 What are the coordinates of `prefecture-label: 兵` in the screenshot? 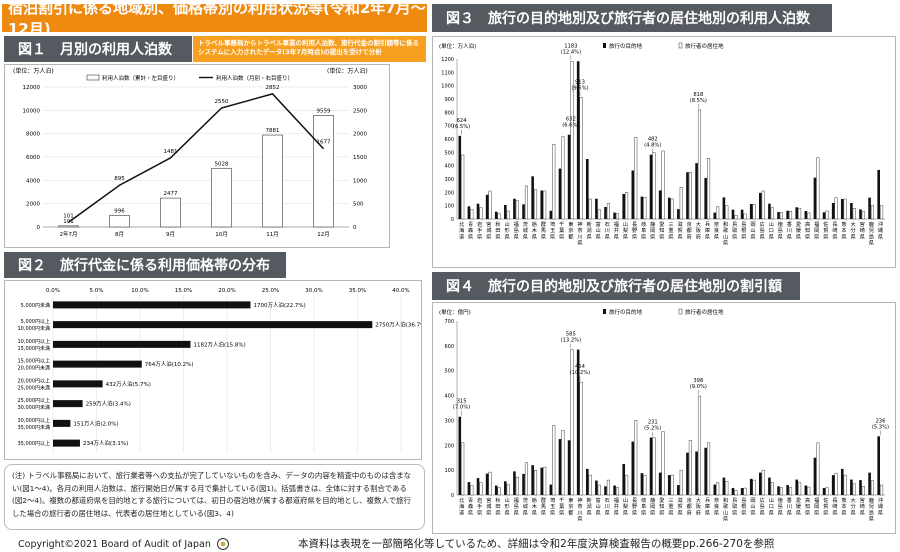 It's located at (707, 224).